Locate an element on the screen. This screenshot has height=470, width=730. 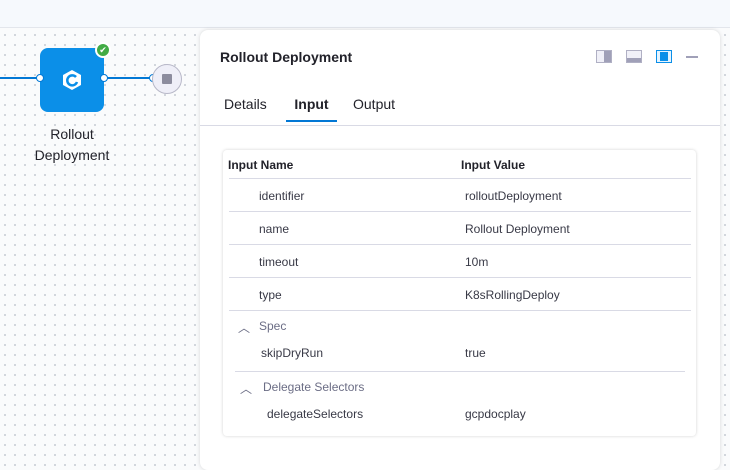
table-row: timeout 10m is located at coordinates (460, 260).